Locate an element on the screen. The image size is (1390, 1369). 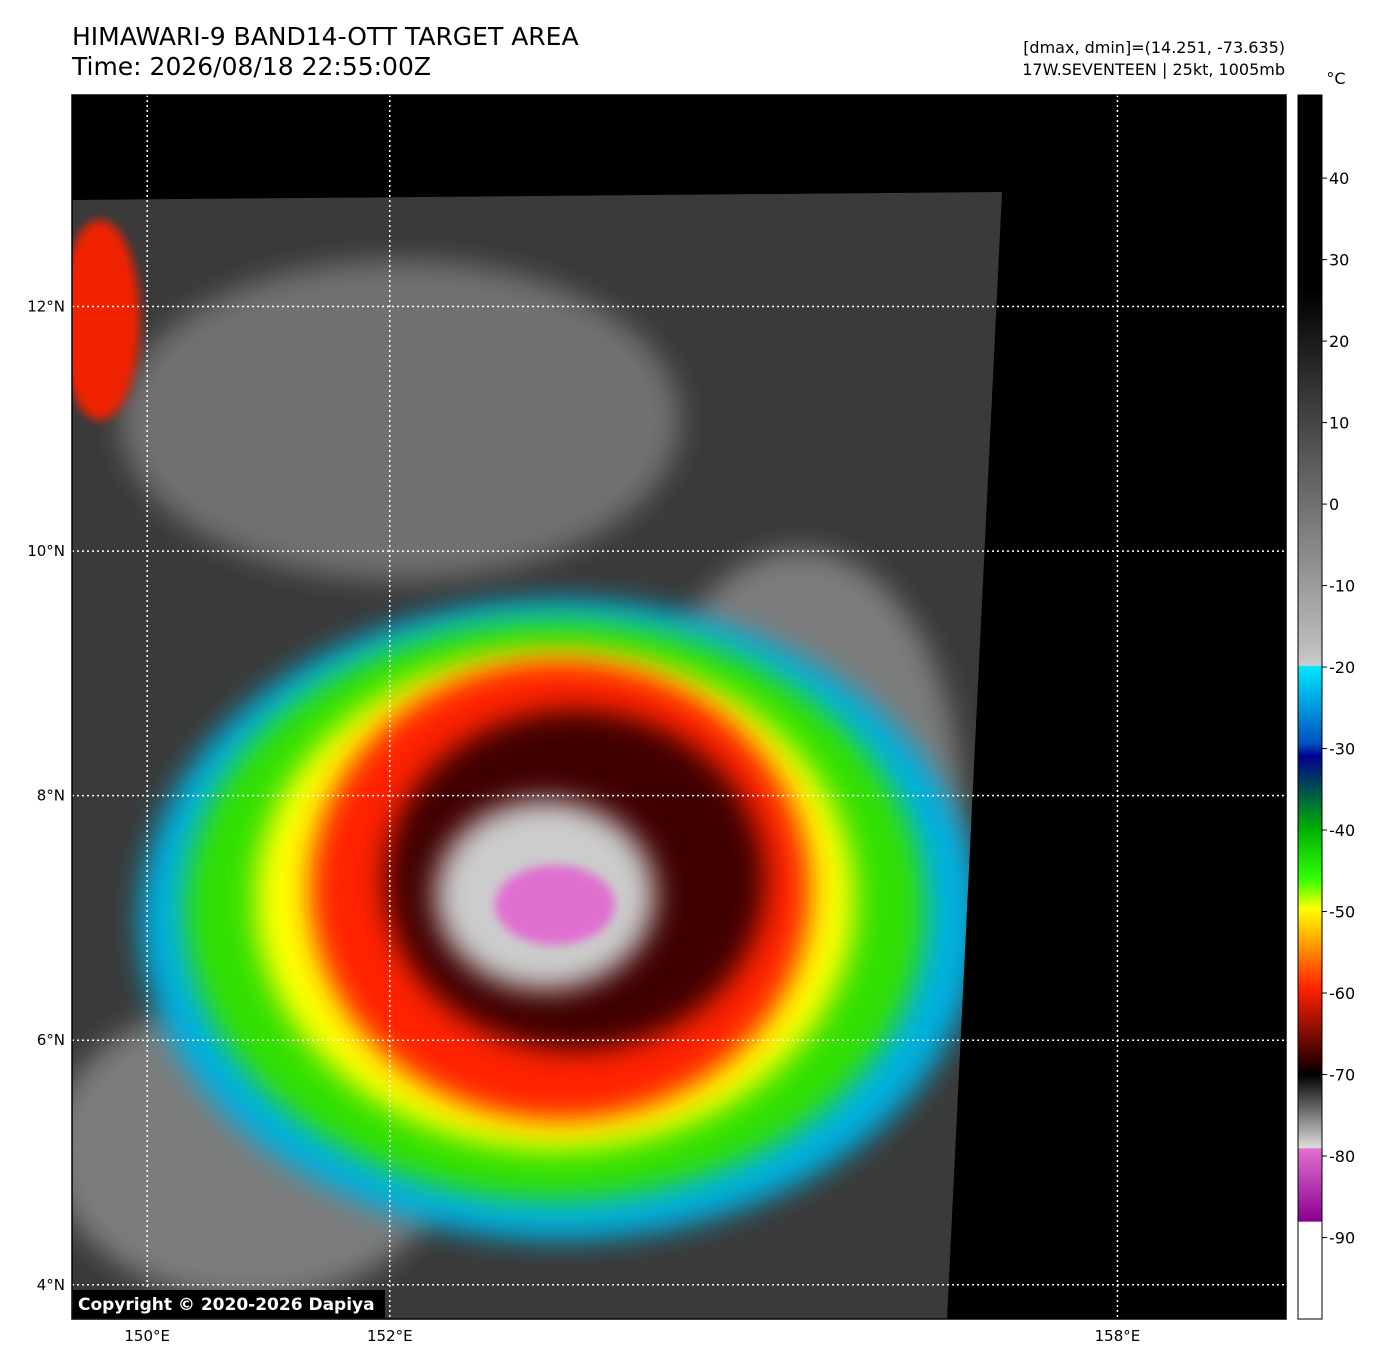
colorbar-tick-label: -40 is located at coordinates (1342, 830).